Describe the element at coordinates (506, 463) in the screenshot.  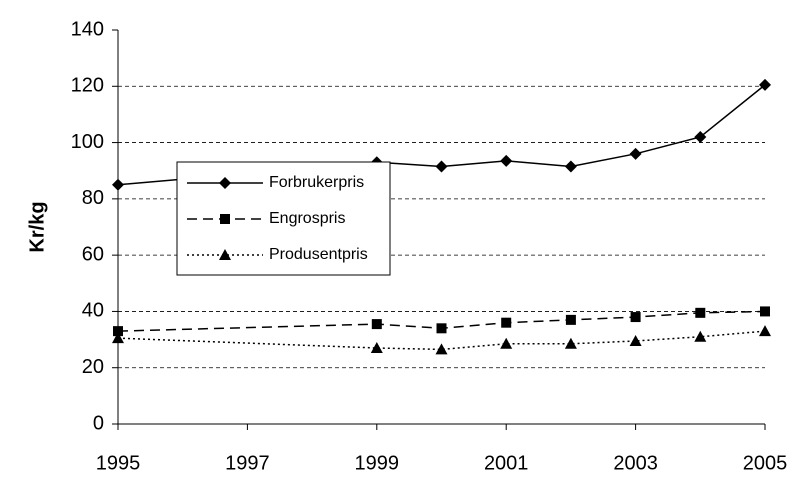
I see `x-tick-label: 2001` at that location.